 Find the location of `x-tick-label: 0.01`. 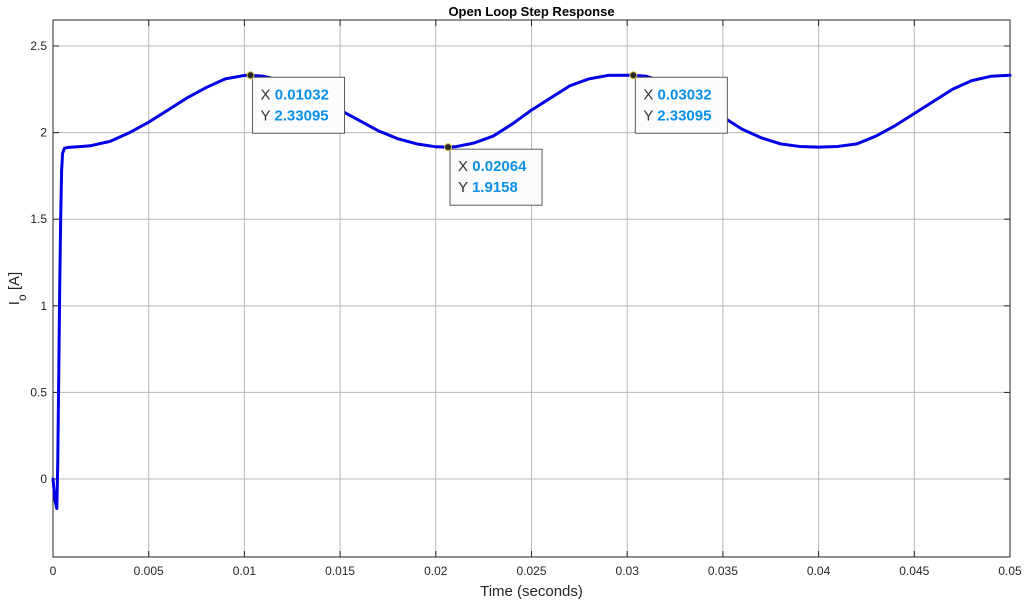

x-tick-label: 0.01 is located at coordinates (245, 571).